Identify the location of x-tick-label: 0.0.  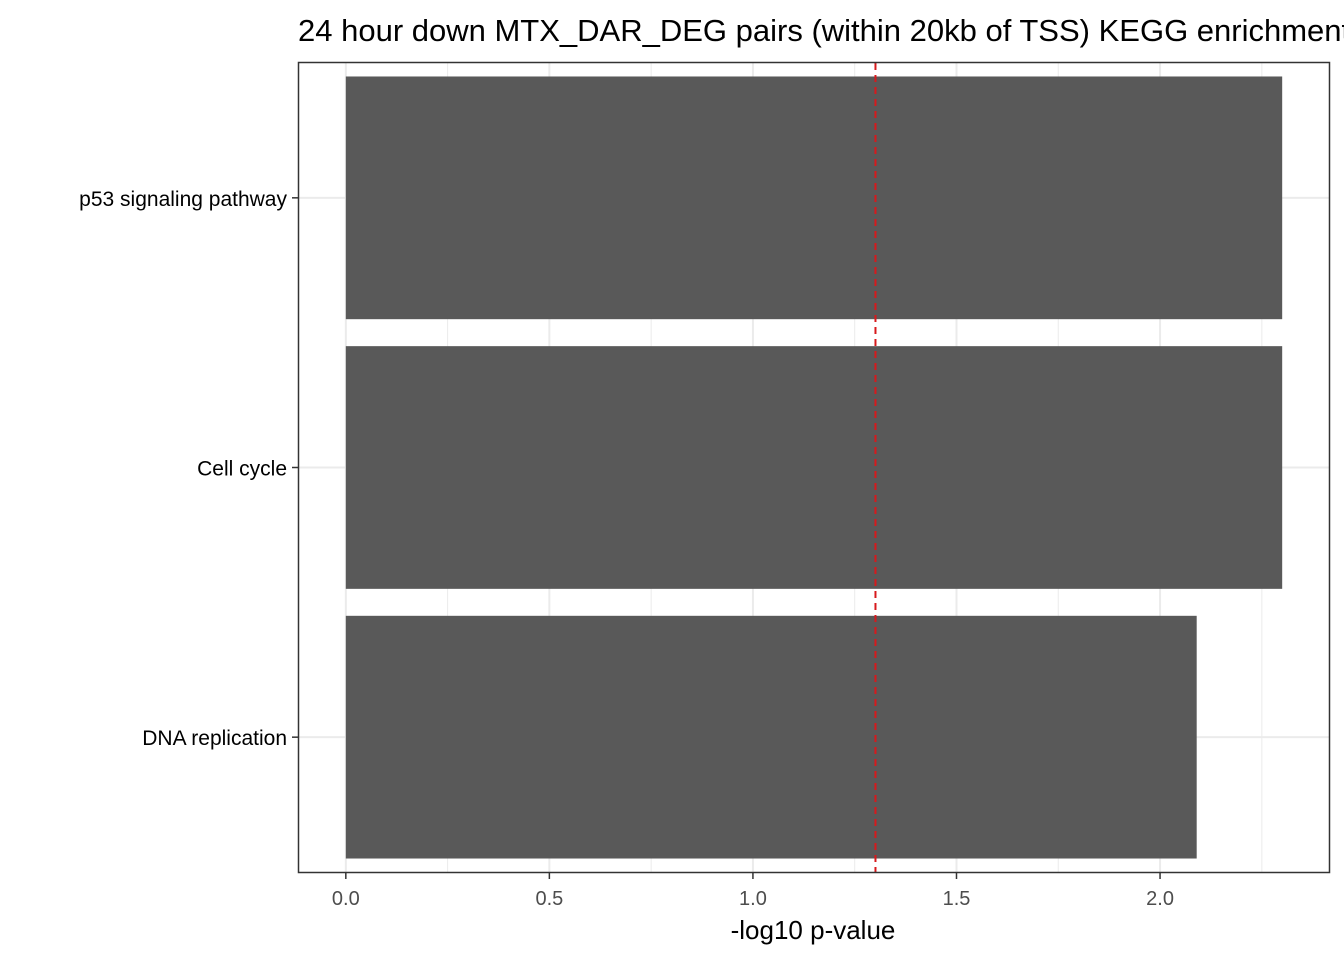
(346, 899).